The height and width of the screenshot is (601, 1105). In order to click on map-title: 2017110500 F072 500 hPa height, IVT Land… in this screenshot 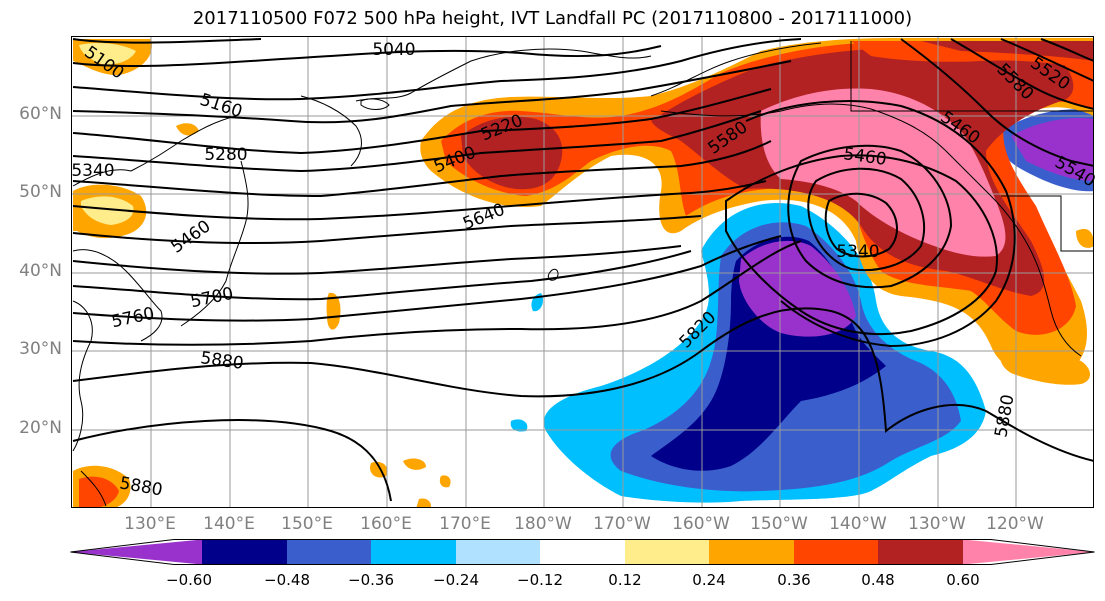, I will do `click(552, 18)`.